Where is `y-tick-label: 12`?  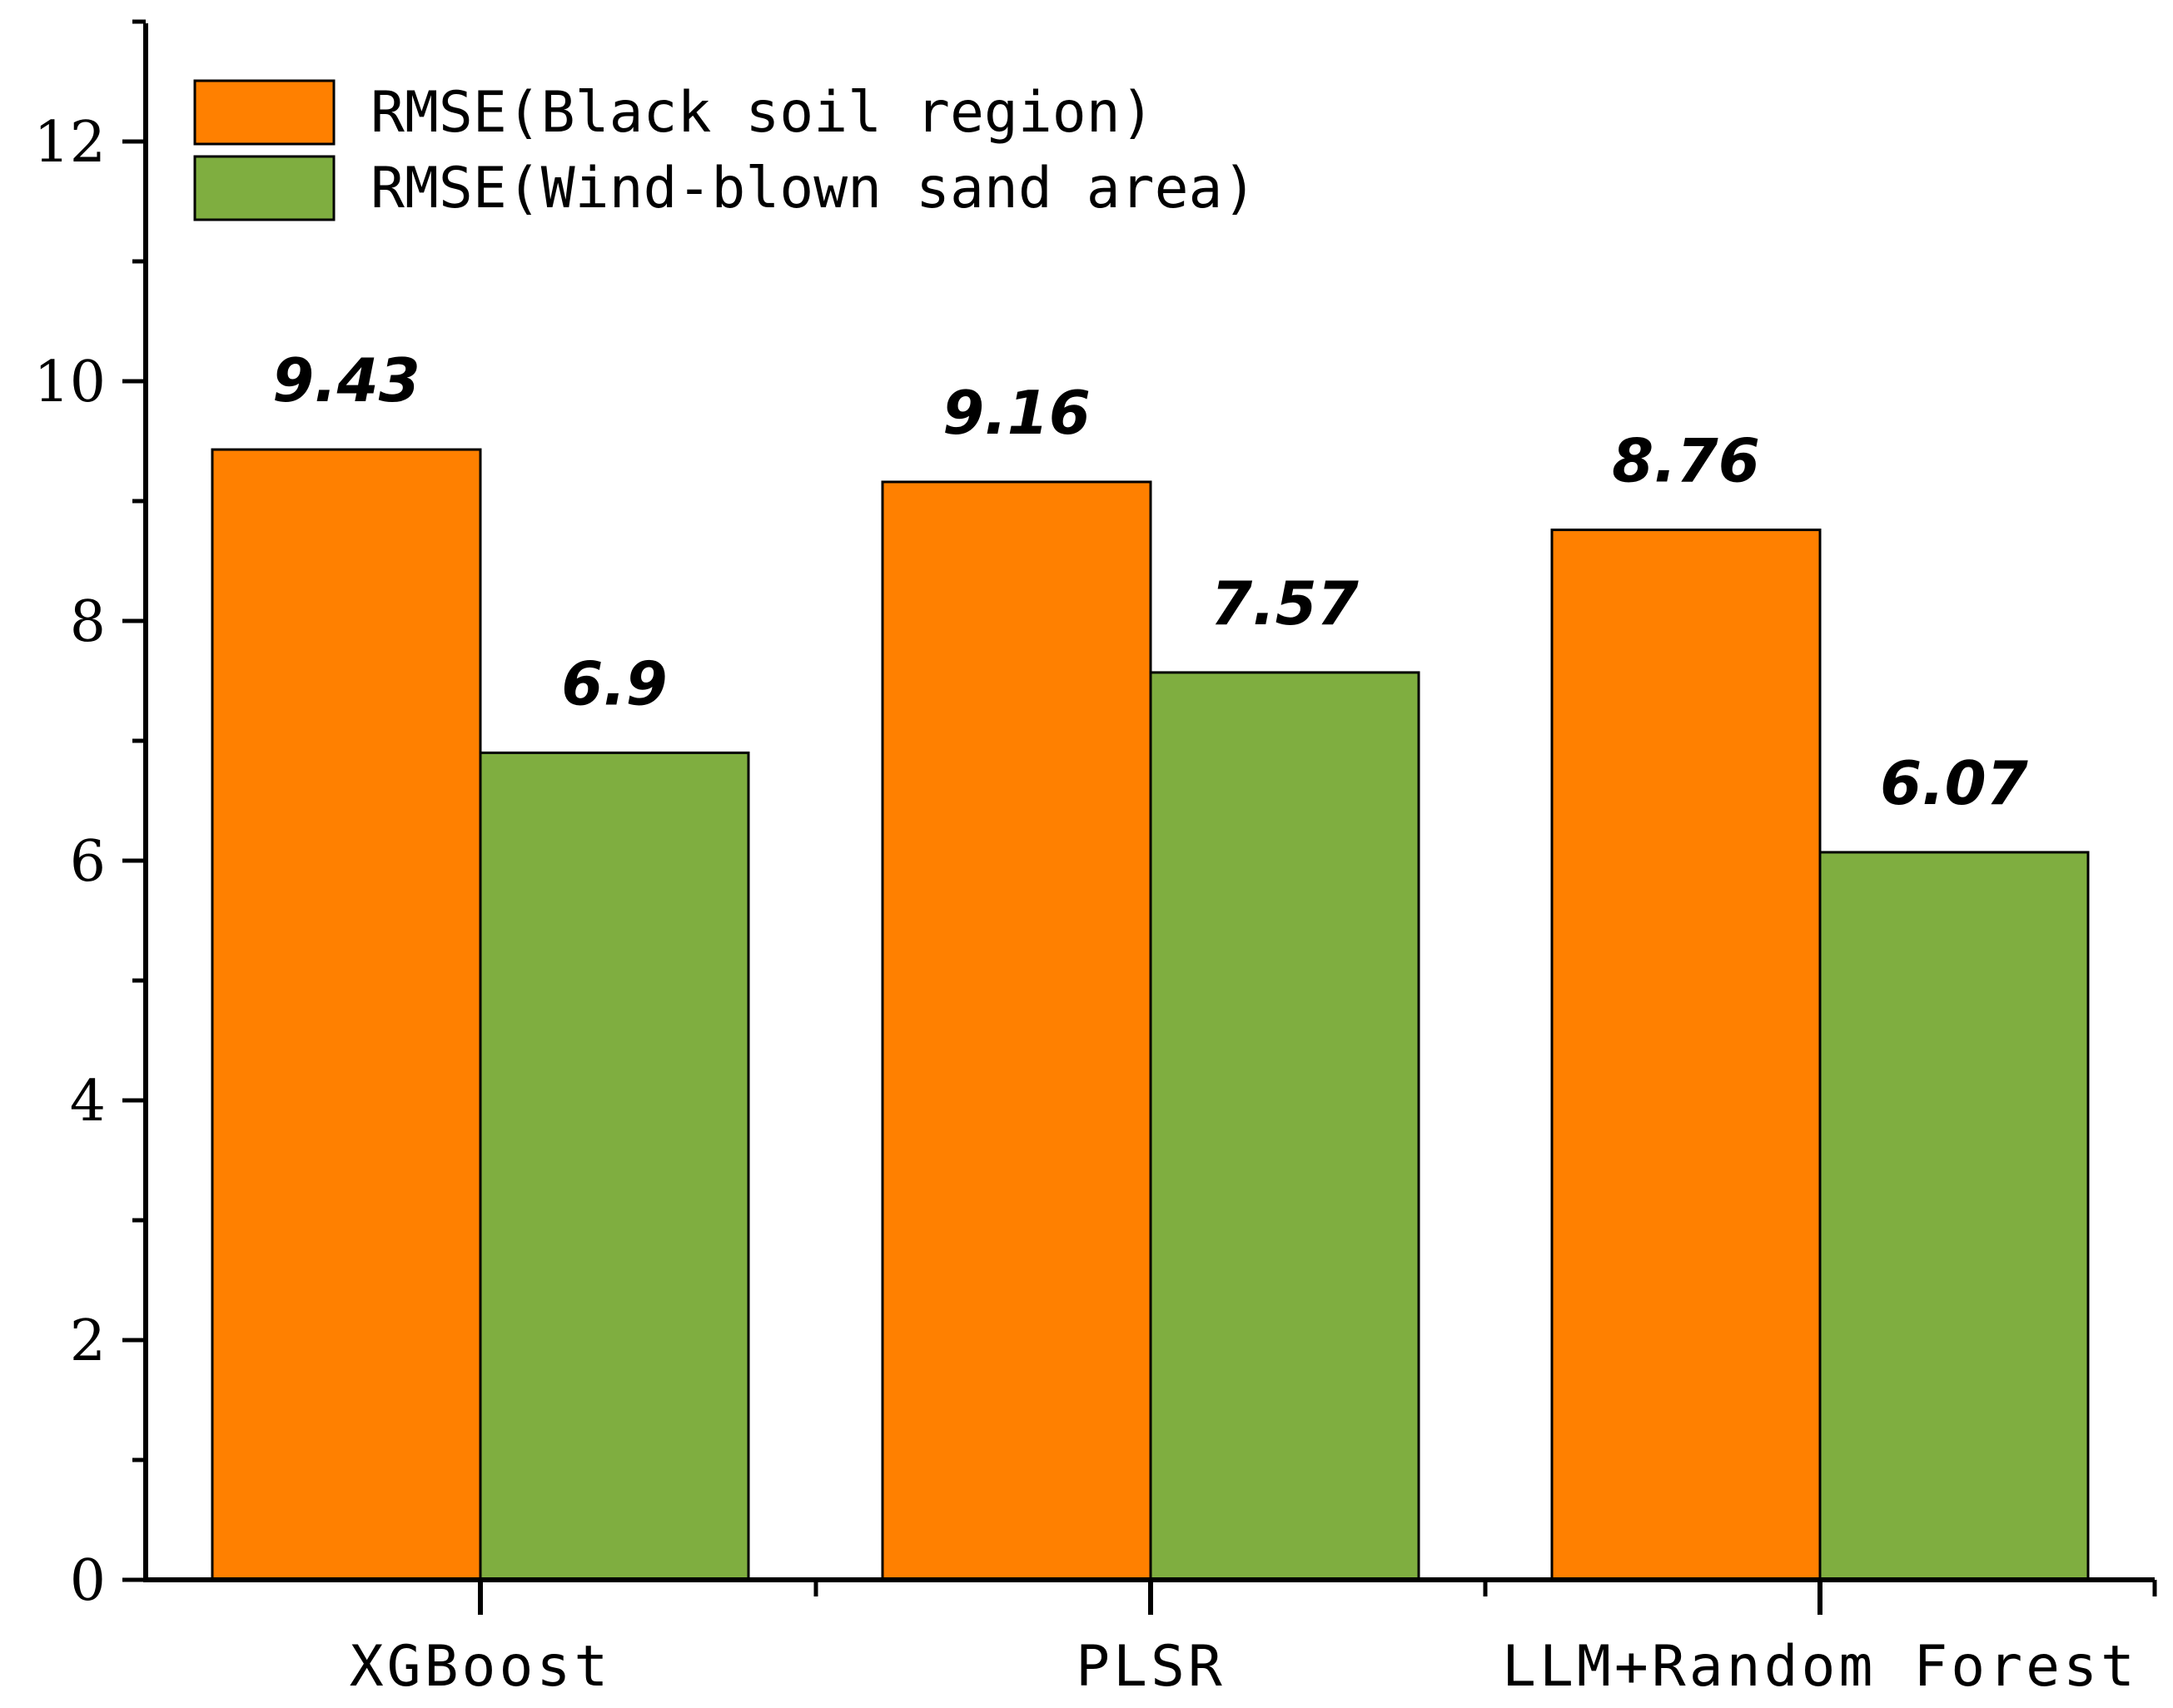 y-tick-label: 12 is located at coordinates (69, 143).